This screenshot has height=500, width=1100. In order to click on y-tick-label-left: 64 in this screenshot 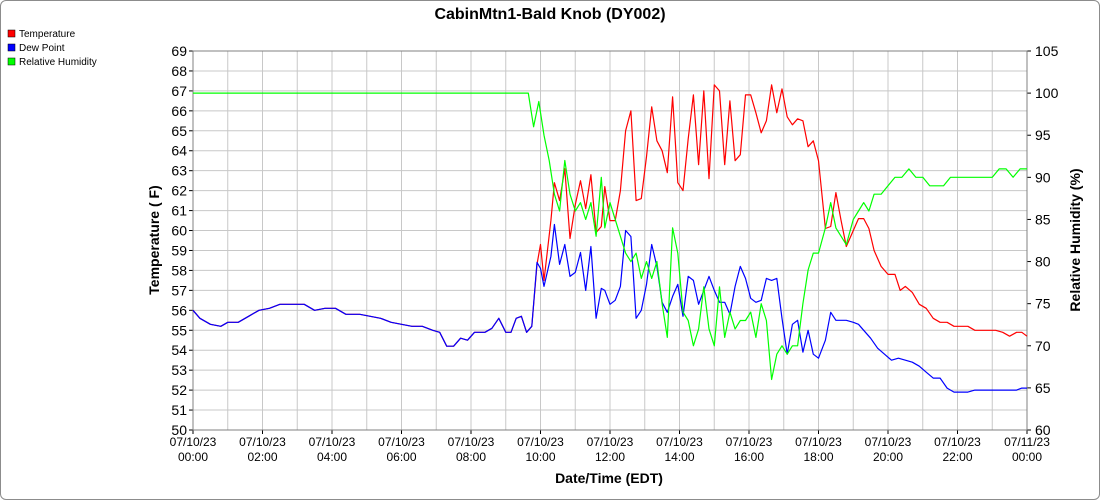, I will do `click(179, 151)`.